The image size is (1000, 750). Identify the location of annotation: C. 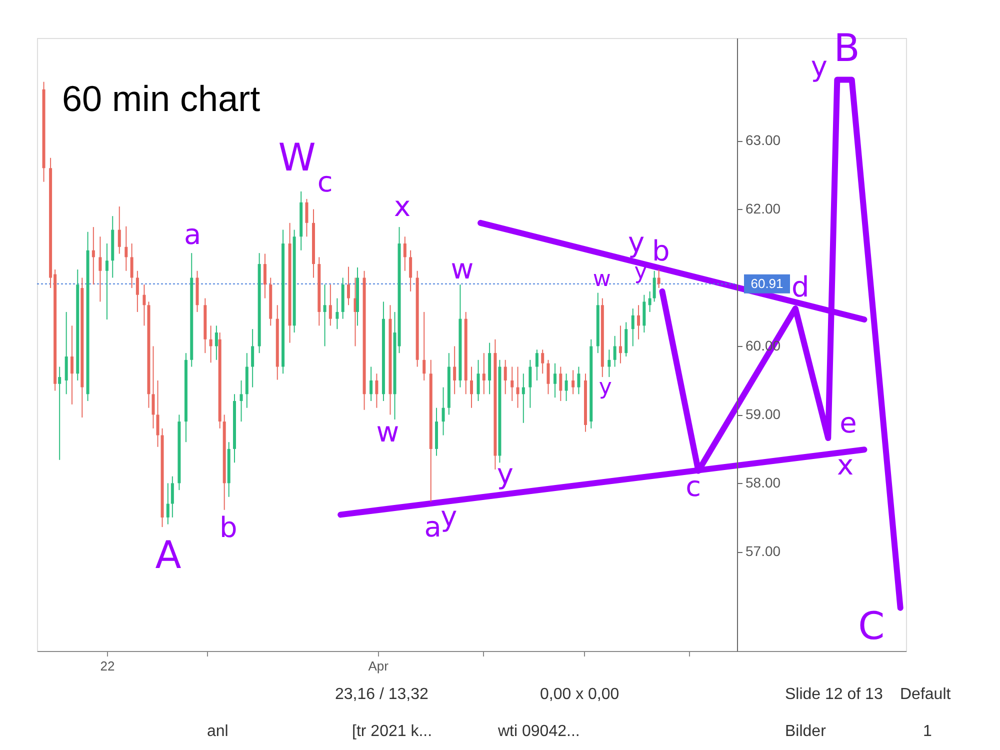
(871, 626).